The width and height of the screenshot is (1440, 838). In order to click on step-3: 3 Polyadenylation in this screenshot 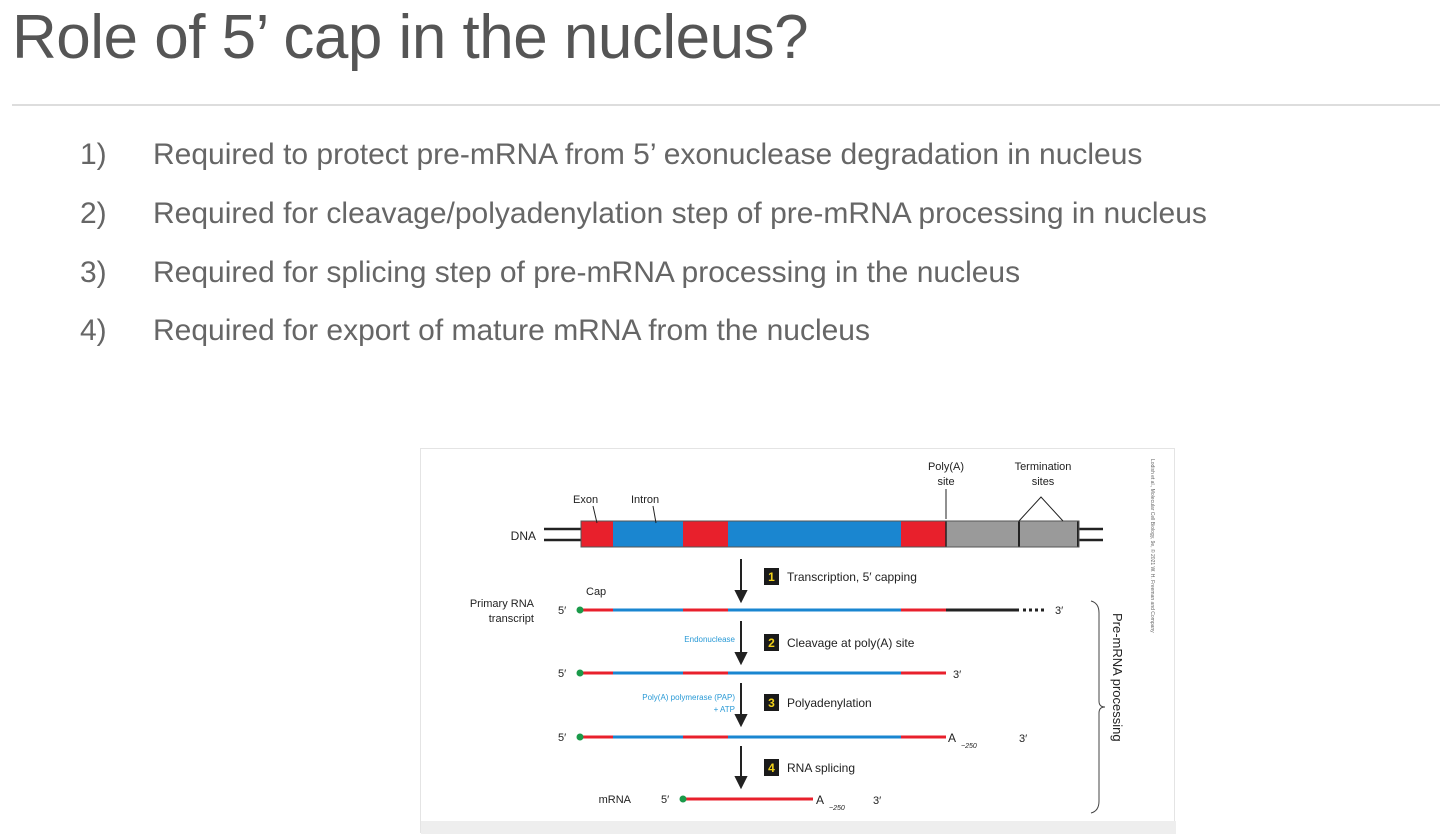, I will do `click(818, 702)`.